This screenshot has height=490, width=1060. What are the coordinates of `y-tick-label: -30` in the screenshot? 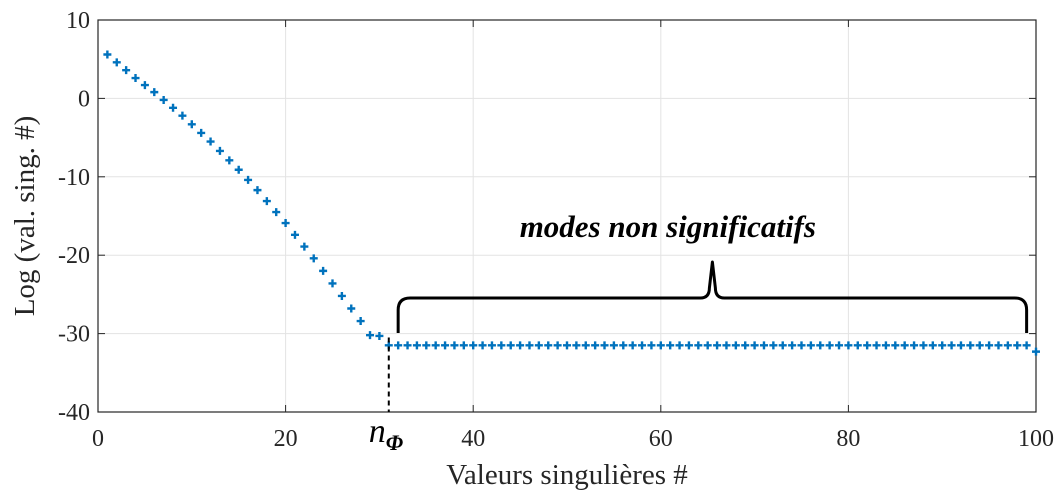 It's located at (74, 335).